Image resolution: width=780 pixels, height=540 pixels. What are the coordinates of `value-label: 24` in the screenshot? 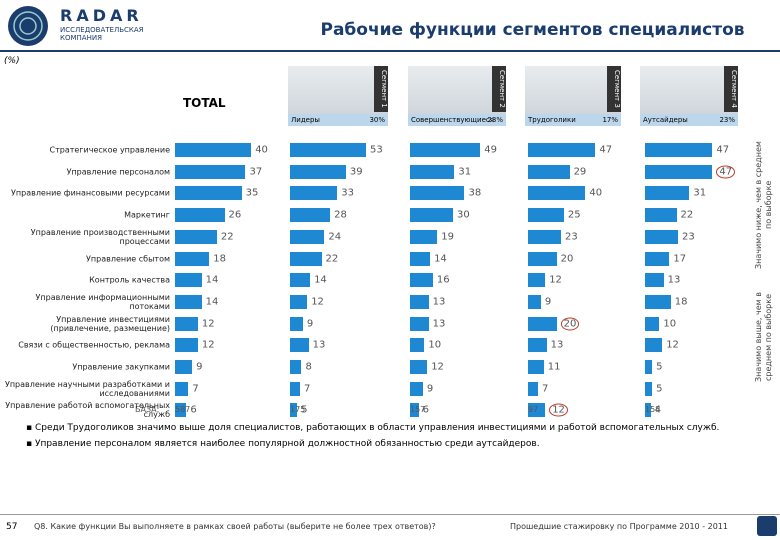 It's located at (335, 237).